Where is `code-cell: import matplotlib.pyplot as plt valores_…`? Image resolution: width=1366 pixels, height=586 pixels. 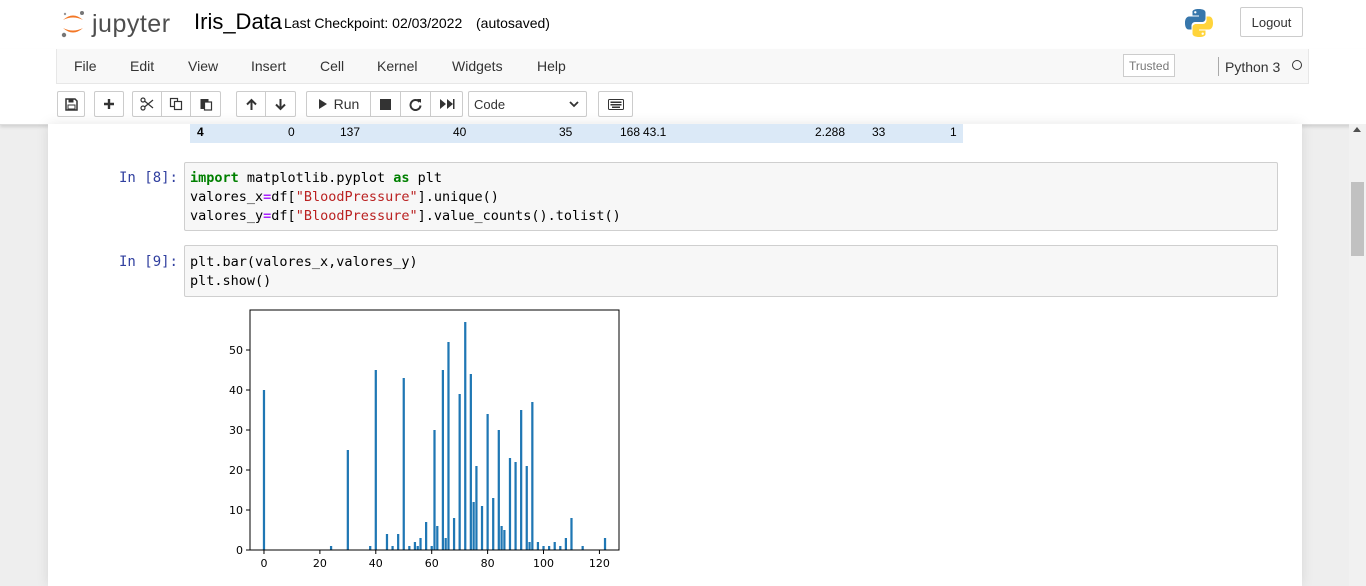 code-cell: import matplotlib.pyplot as plt valores_… is located at coordinates (731, 196).